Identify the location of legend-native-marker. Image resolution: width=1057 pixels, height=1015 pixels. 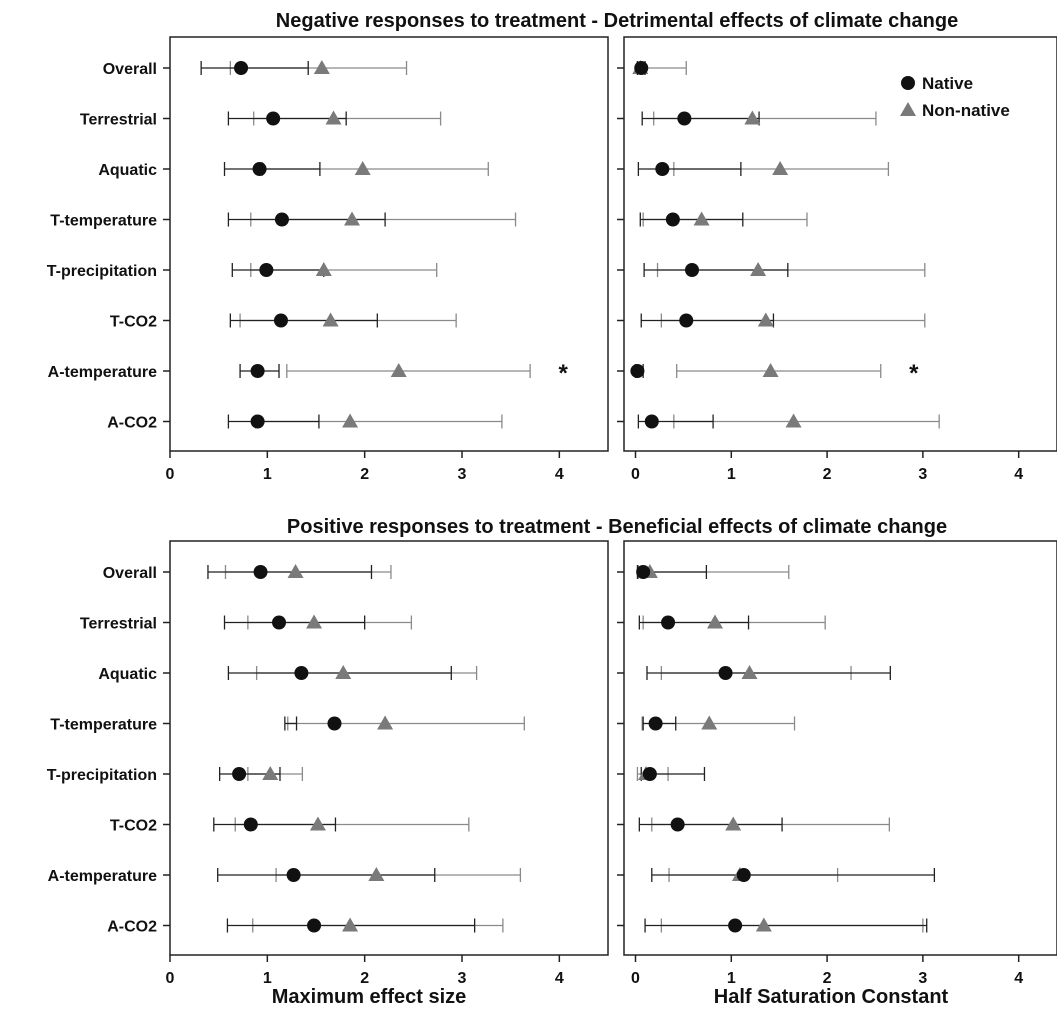
(908, 83).